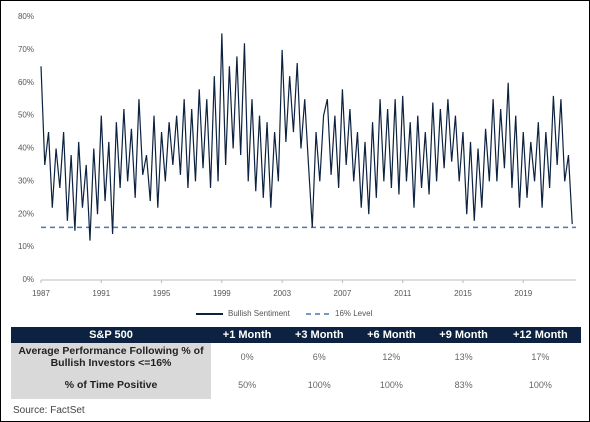  What do you see at coordinates (111, 385) in the screenshot?
I see `cell: % of Time Positive` at bounding box center [111, 385].